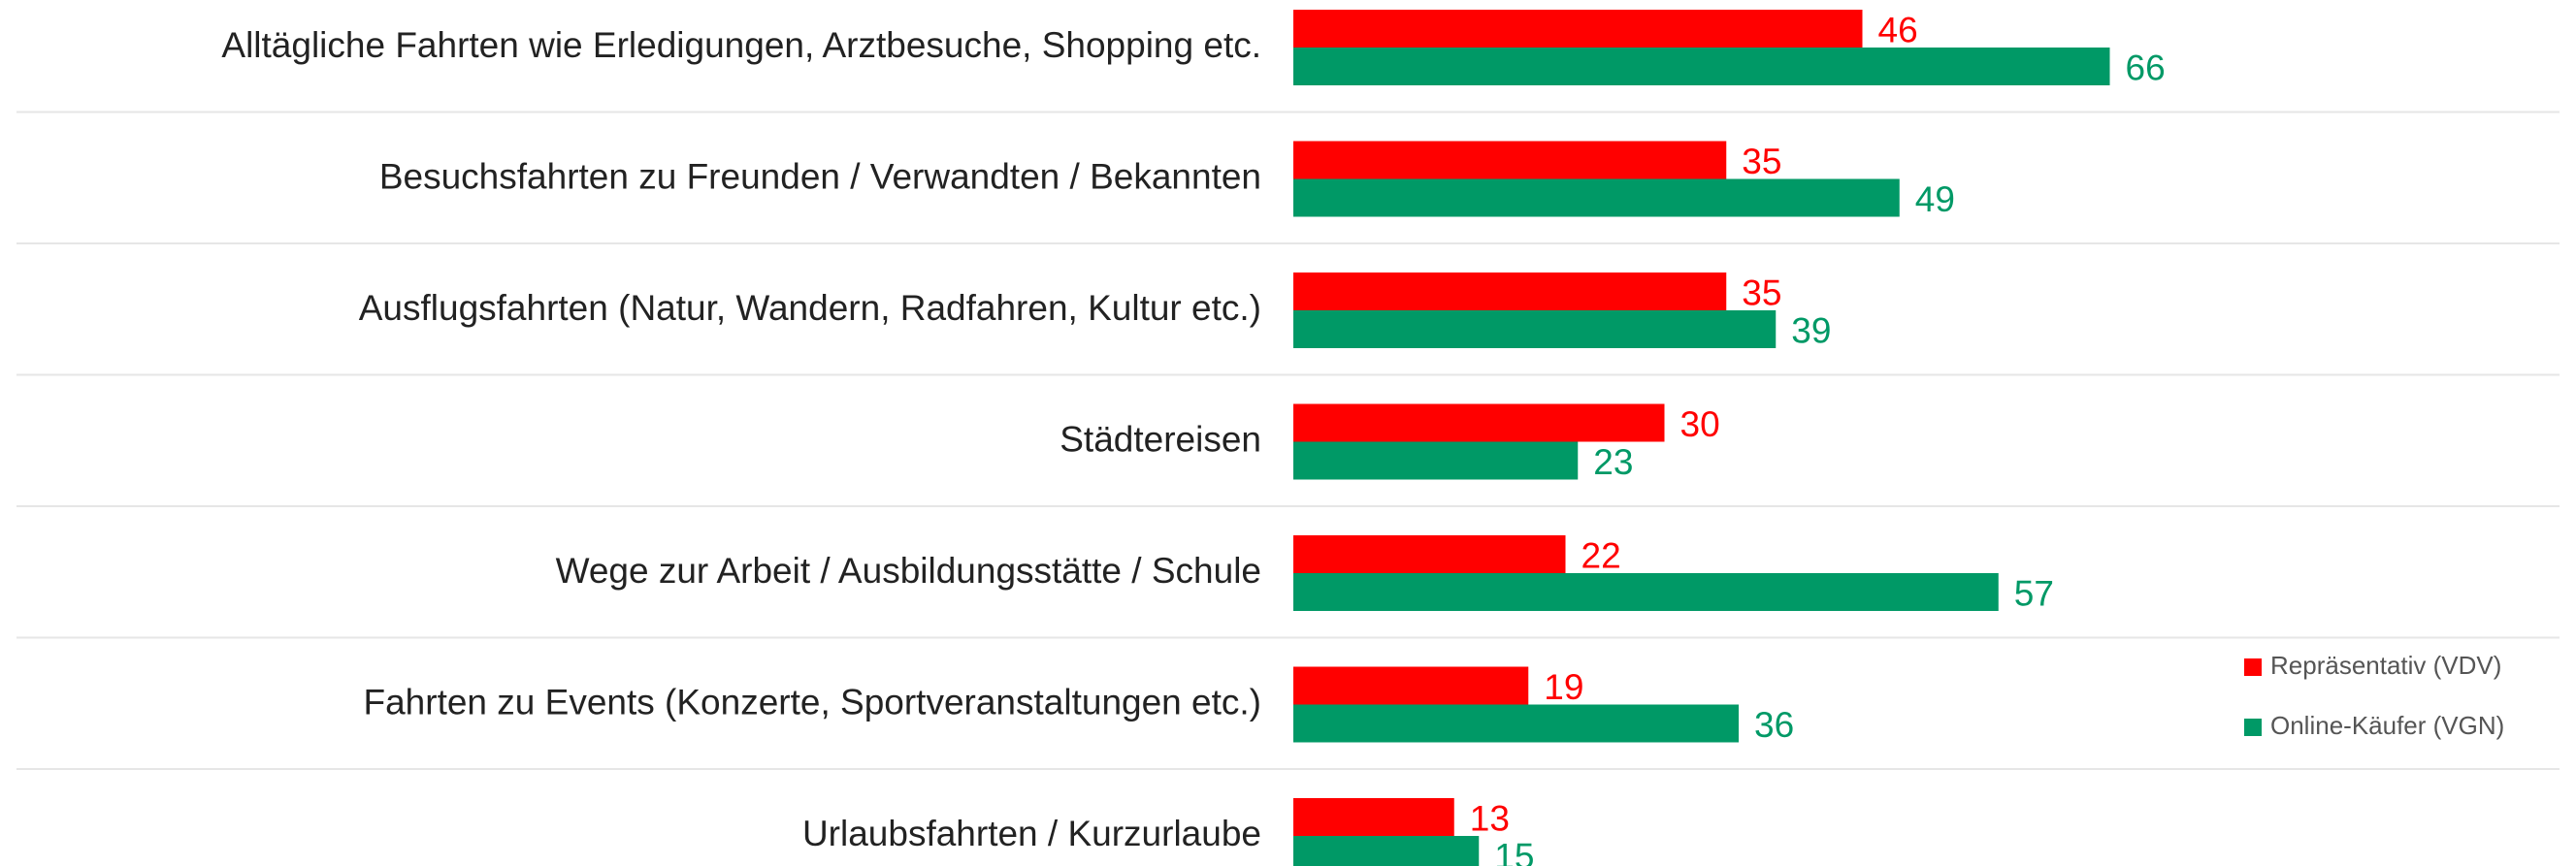  What do you see at coordinates (1514, 851) in the screenshot?
I see `value-label: 15` at bounding box center [1514, 851].